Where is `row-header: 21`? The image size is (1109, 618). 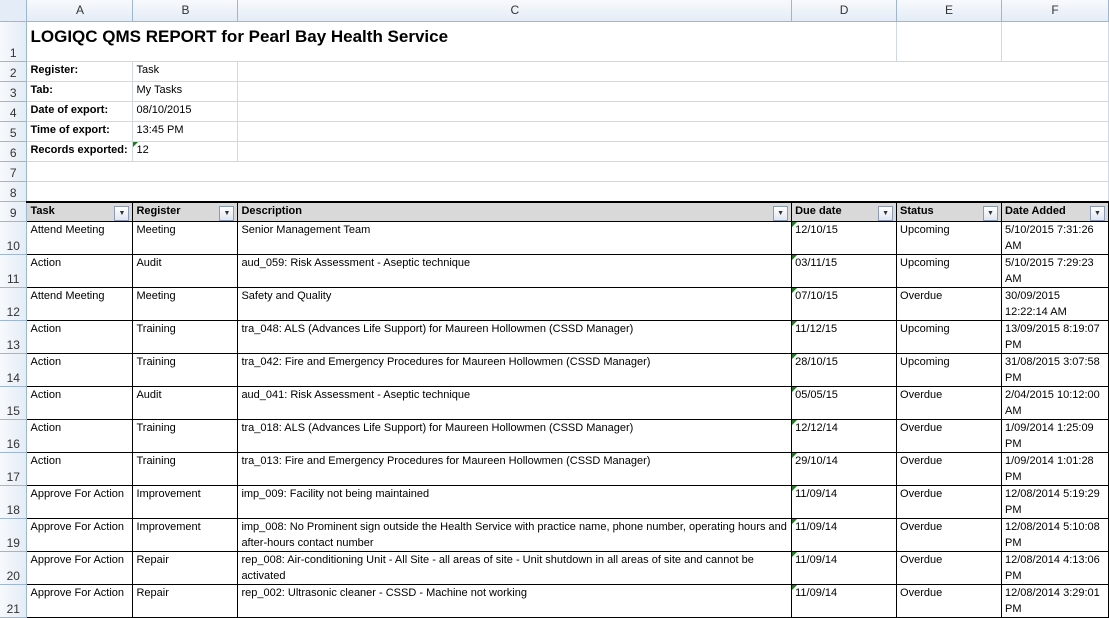 row-header: 21 is located at coordinates (14, 601).